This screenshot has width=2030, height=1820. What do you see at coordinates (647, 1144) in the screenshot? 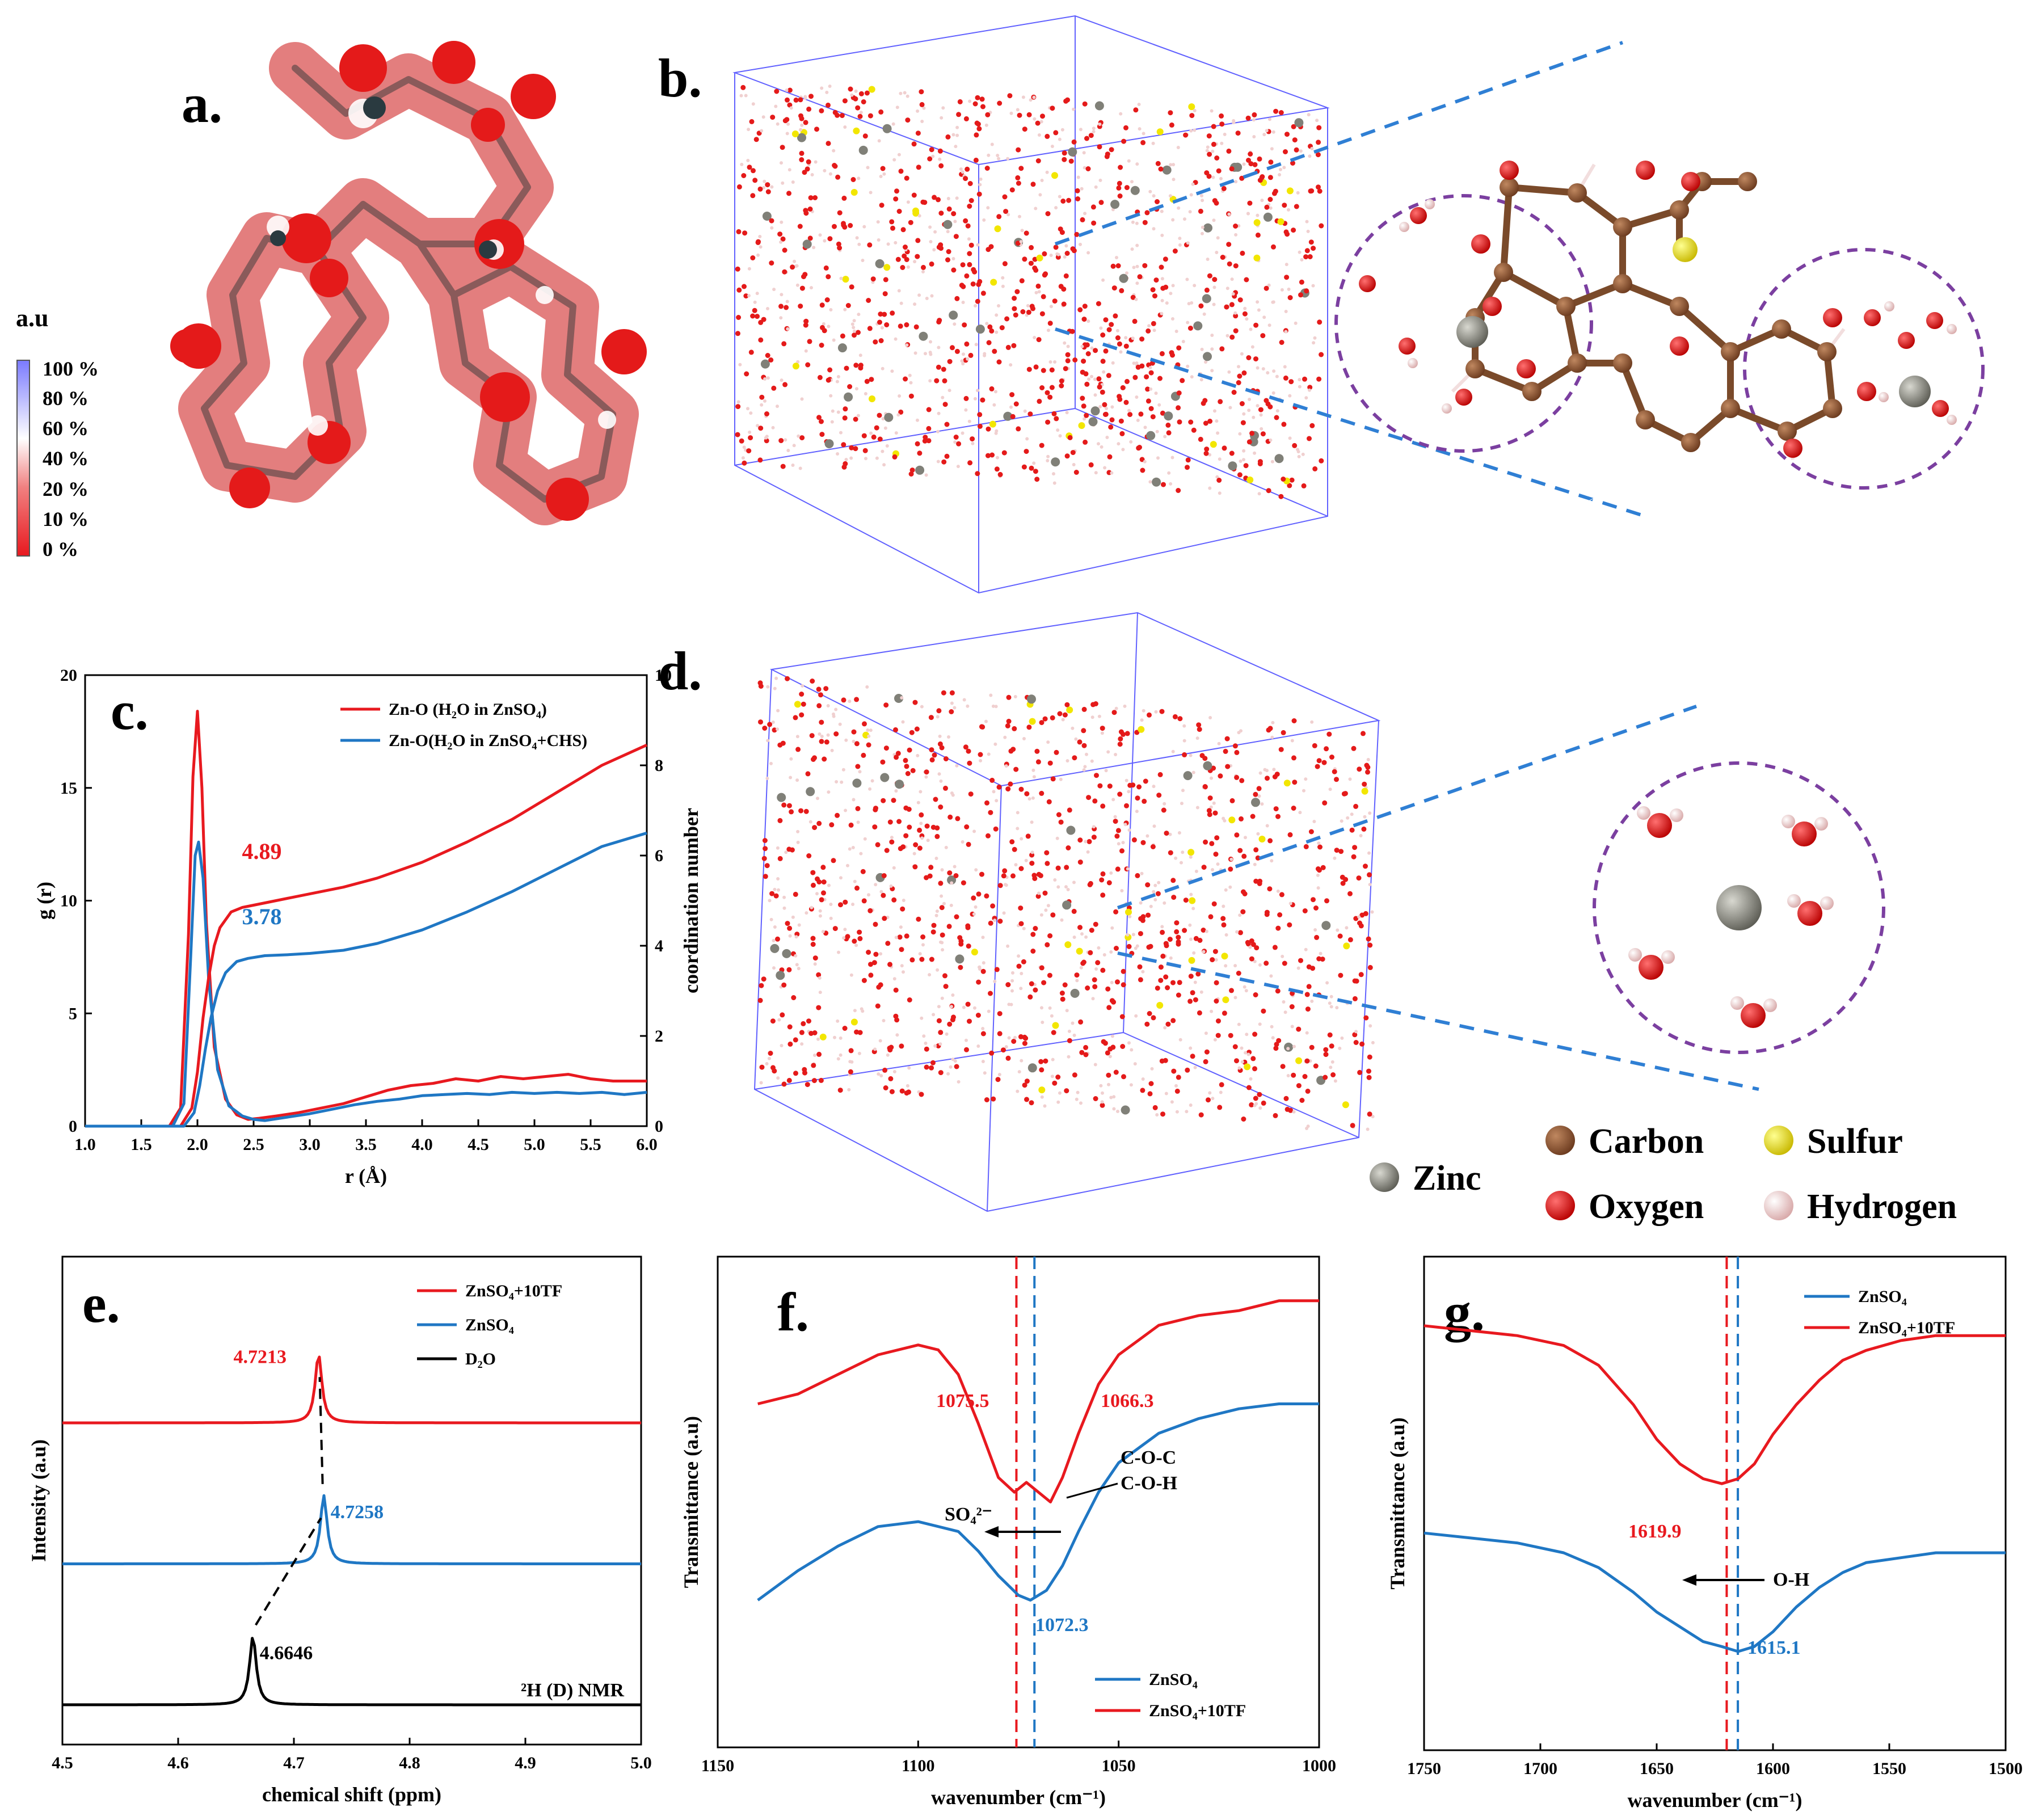
I see `x-tick-label: 6.0` at bounding box center [647, 1144].